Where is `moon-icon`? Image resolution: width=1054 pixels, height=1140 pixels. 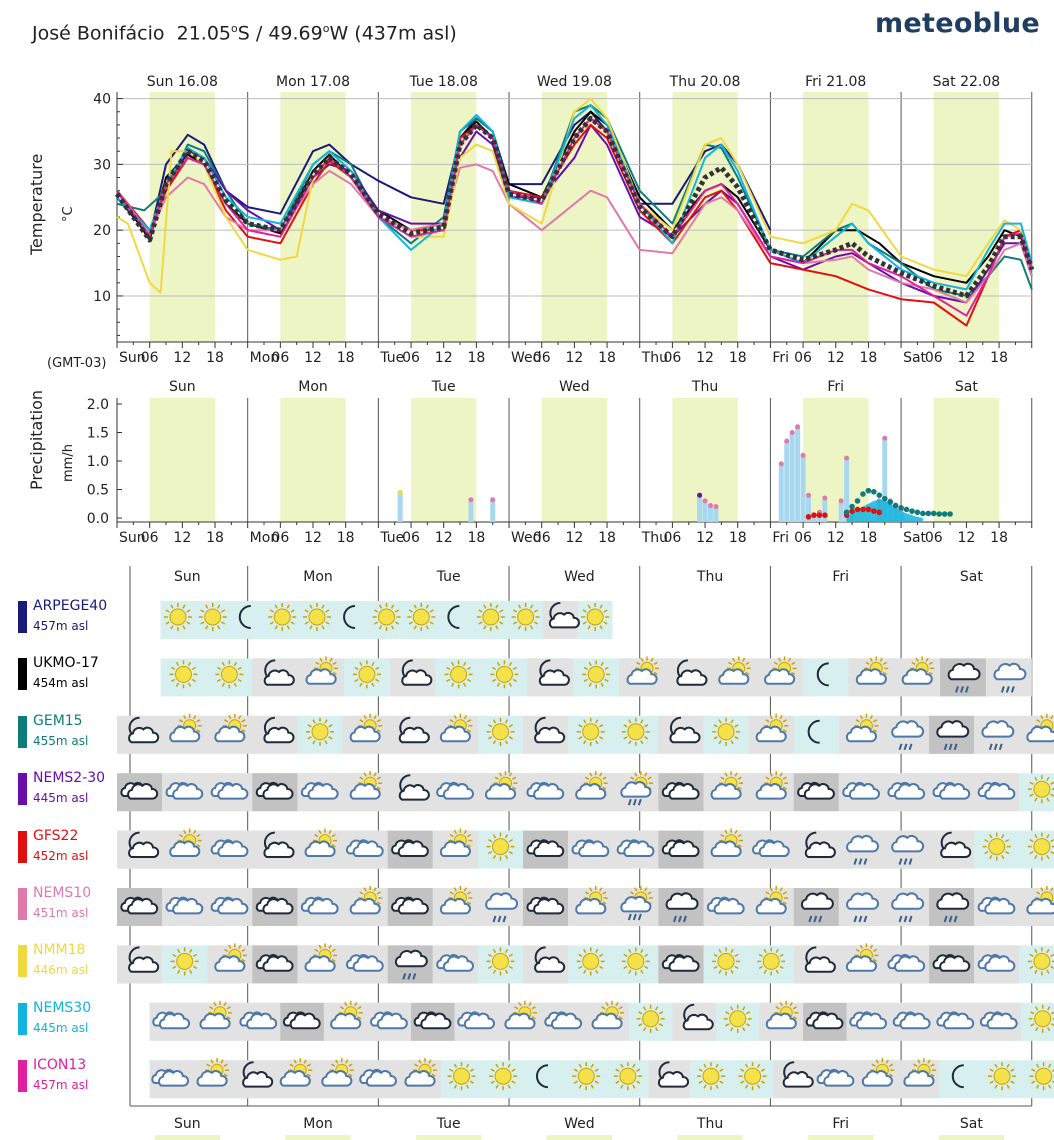 moon-icon is located at coordinates (822, 674).